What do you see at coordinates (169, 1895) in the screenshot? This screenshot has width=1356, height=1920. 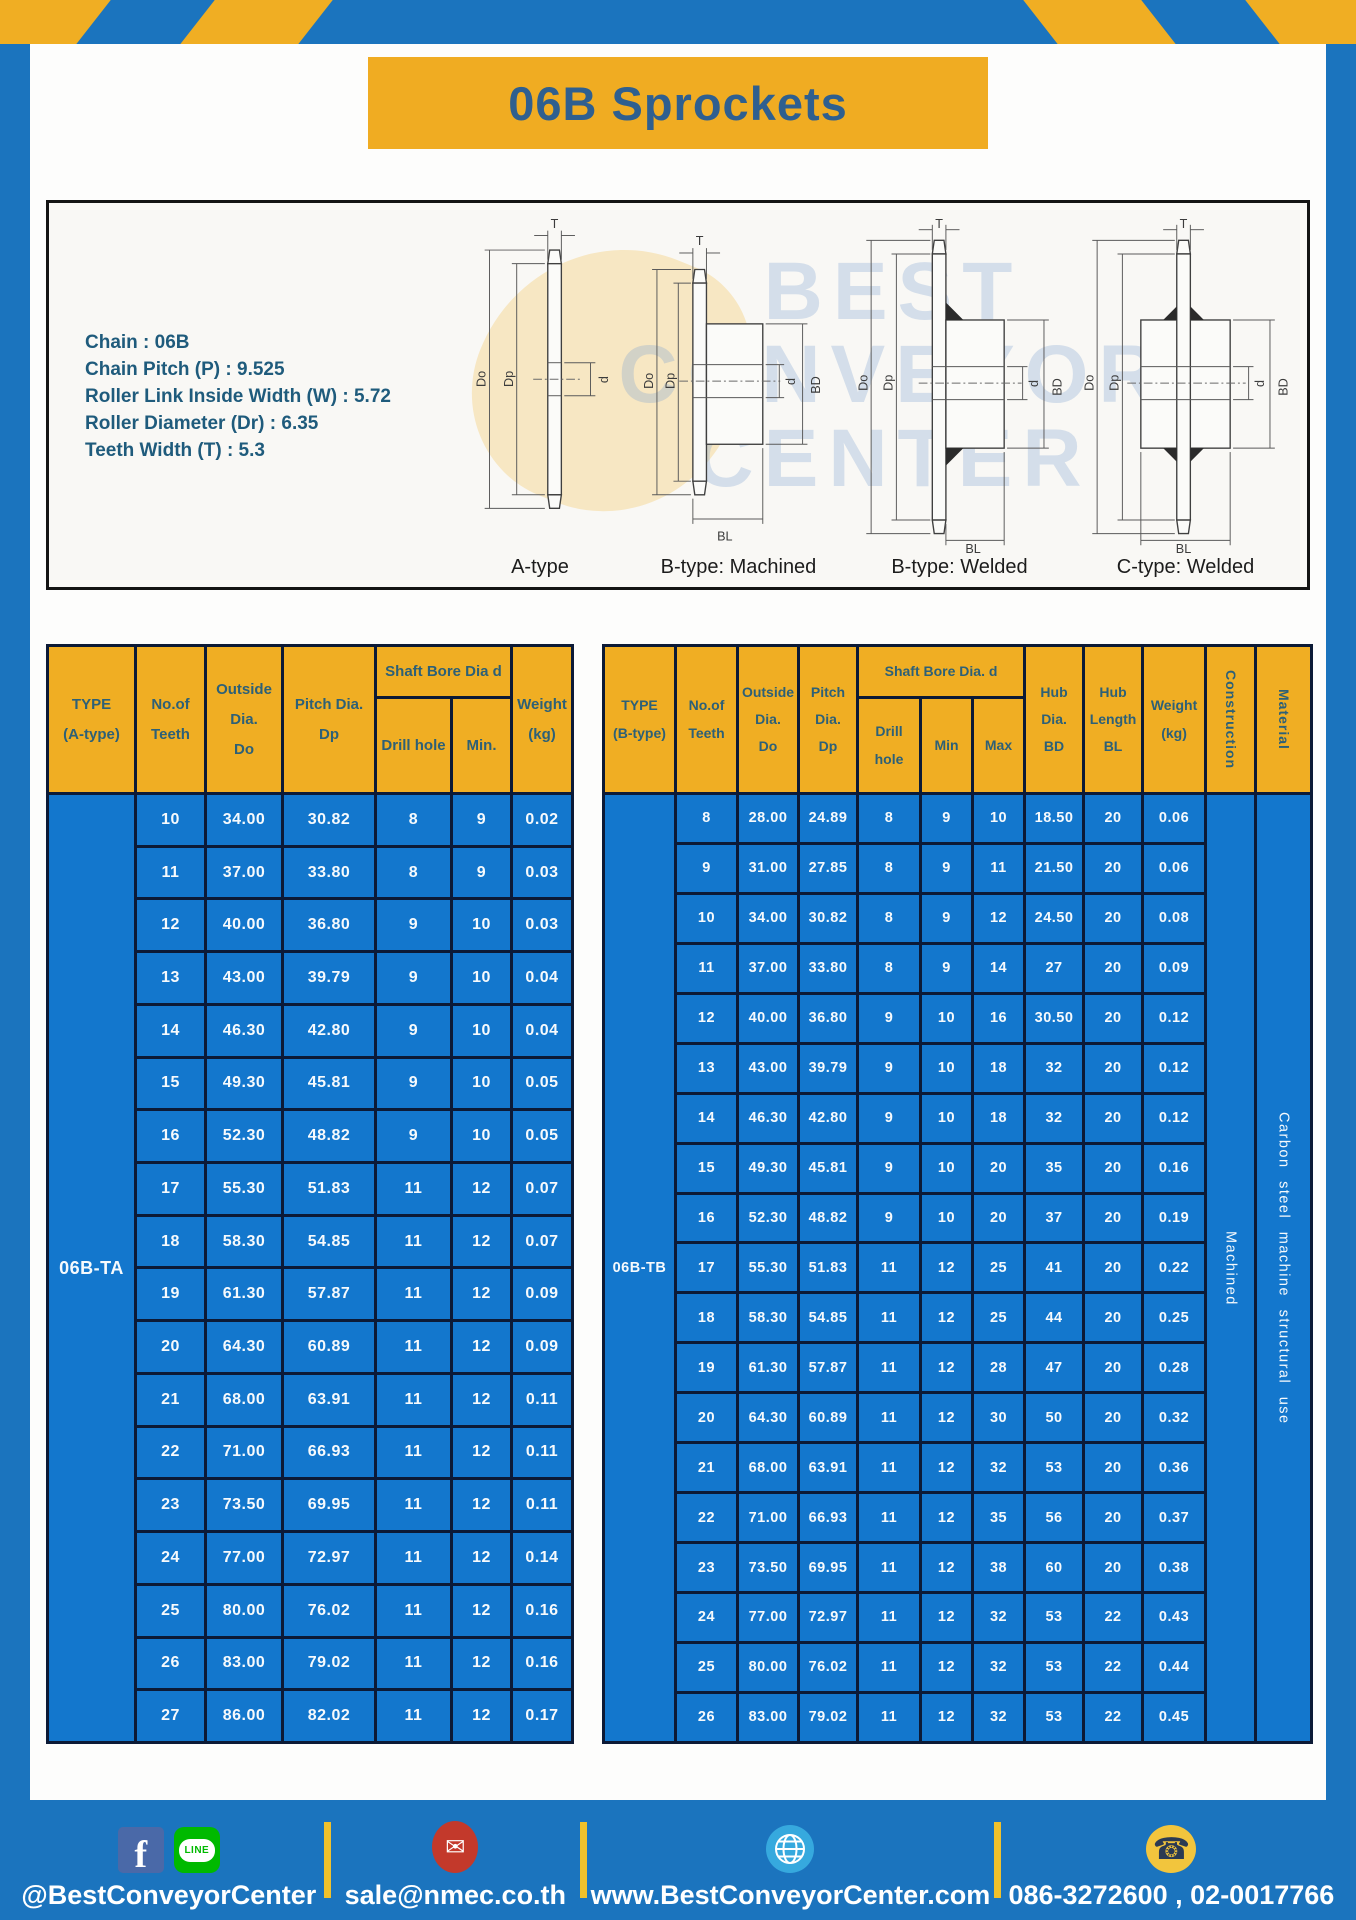 I see `footer-social-handle: @BestConveyorCenter` at bounding box center [169, 1895].